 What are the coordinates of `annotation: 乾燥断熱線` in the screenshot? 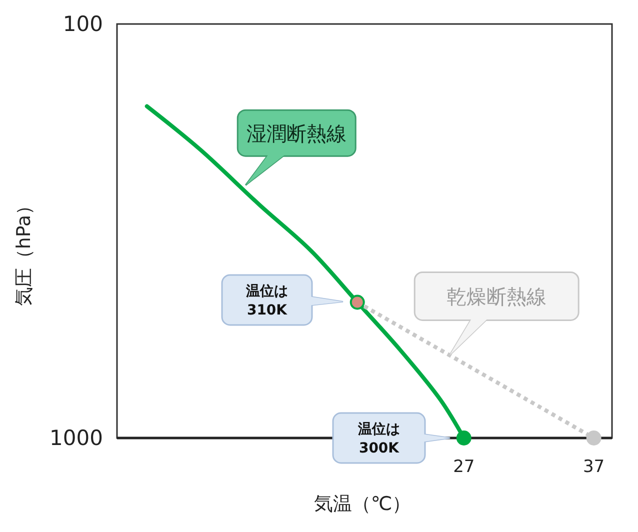 It's located at (496, 296).